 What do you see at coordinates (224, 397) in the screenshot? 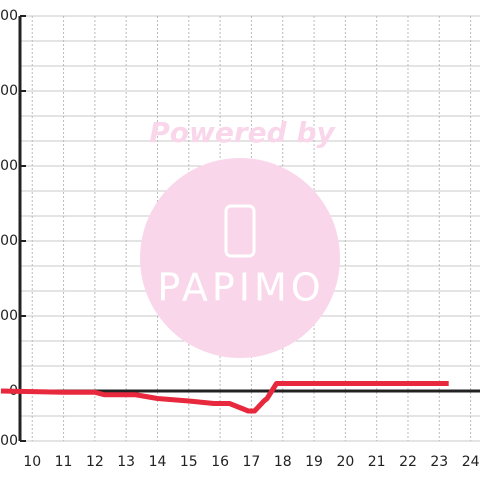
I see `line` at bounding box center [224, 397].